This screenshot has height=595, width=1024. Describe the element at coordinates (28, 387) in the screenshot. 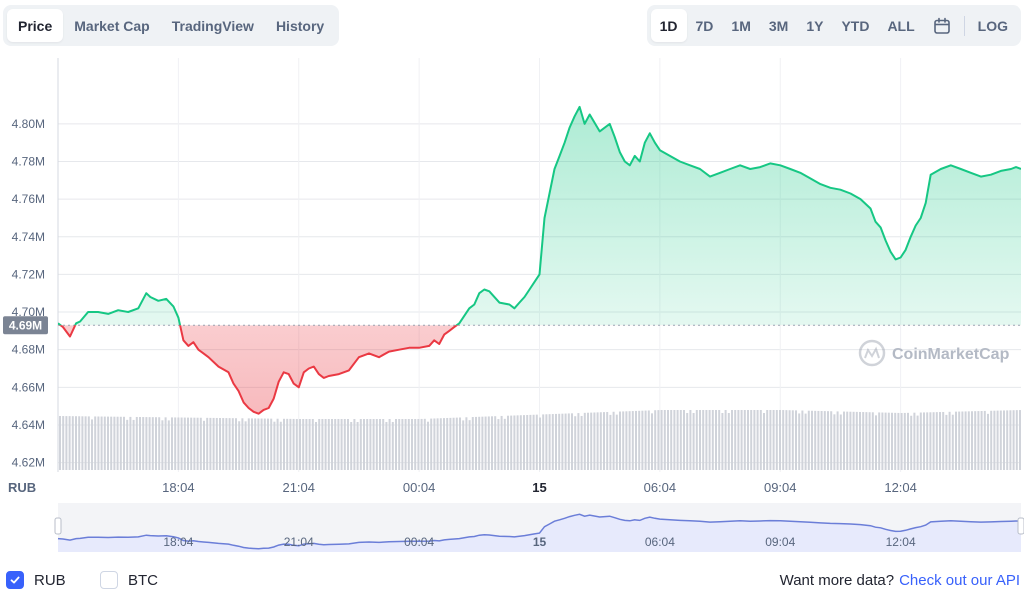

I see `y-tick-label: 4.66M` at that location.